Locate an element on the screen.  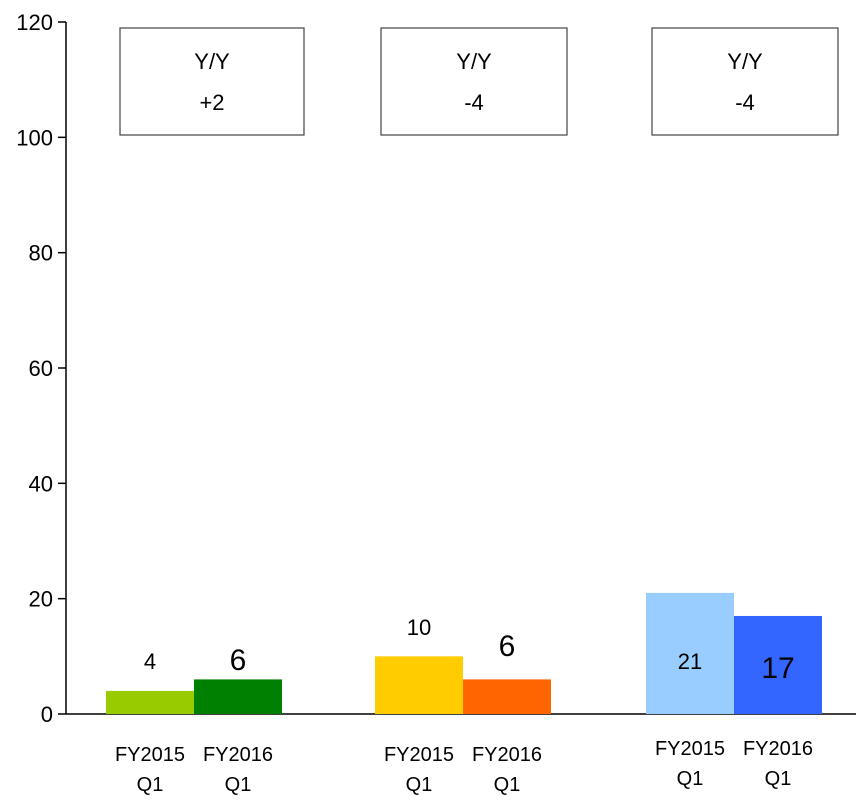
y-tick-label: 60 is located at coordinates (41, 368).